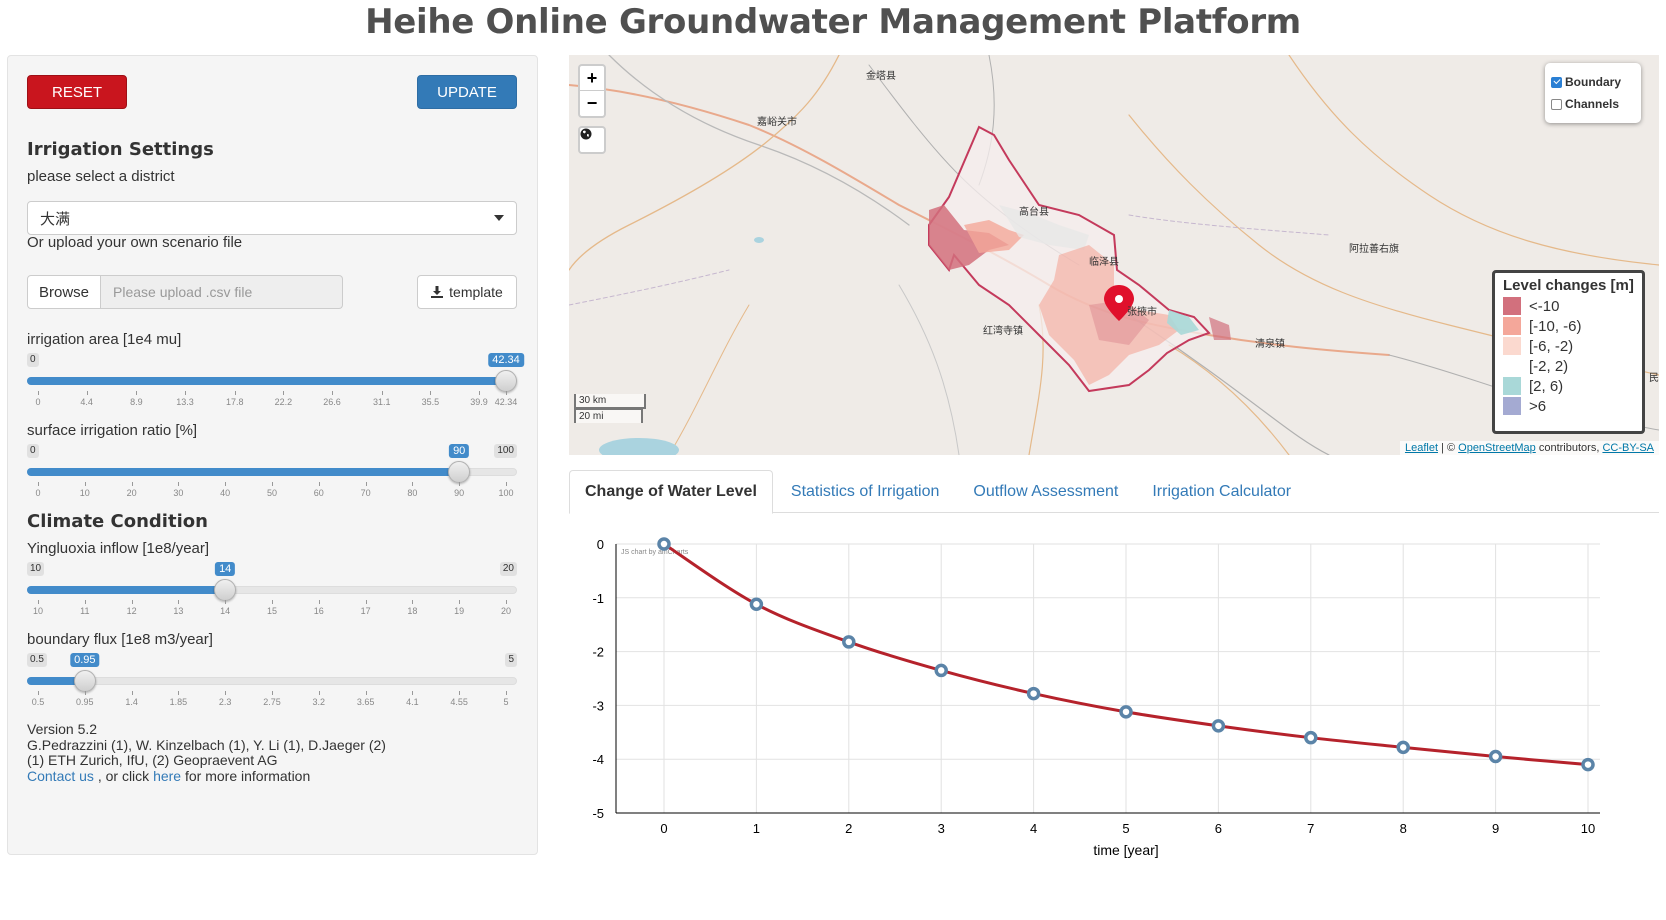 Image resolution: width=1666 pixels, height=920 pixels. I want to click on channels-checkbox, so click(1556, 104).